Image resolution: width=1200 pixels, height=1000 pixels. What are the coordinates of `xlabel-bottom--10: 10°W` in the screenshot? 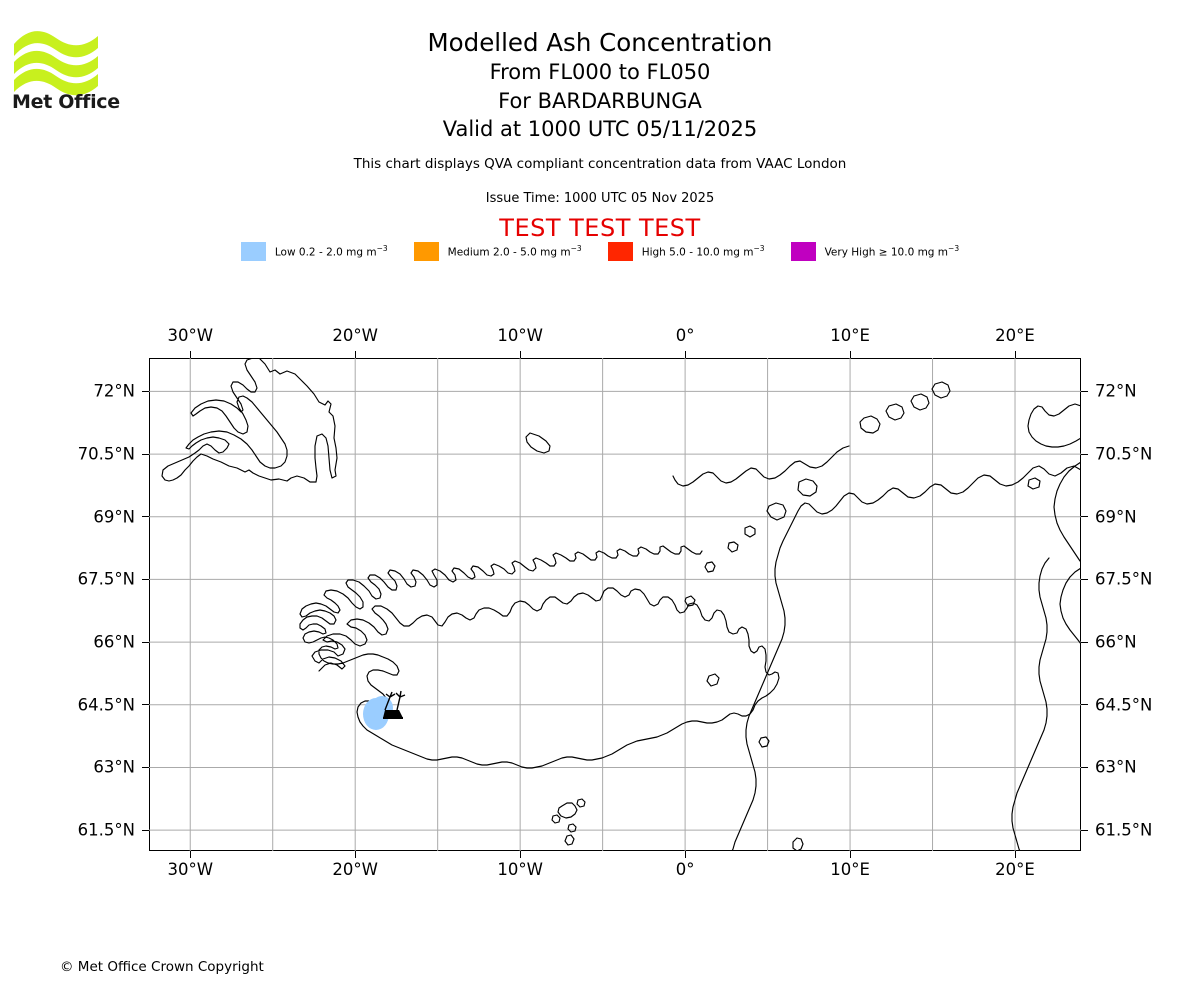 It's located at (520, 869).